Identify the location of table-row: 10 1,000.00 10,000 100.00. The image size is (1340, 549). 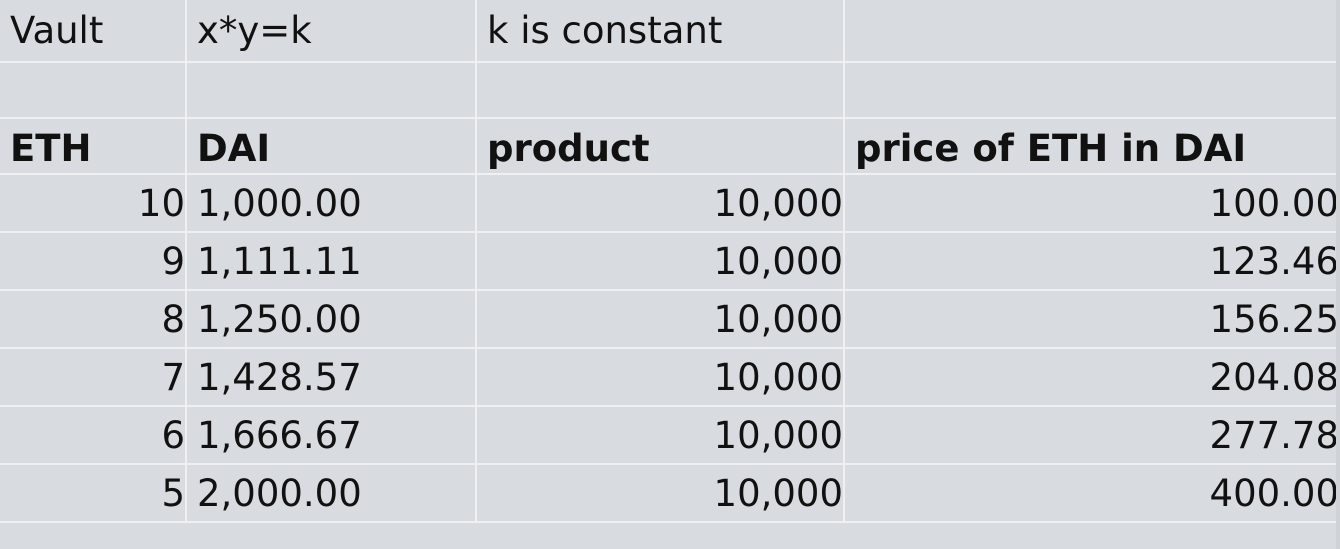
(670, 203).